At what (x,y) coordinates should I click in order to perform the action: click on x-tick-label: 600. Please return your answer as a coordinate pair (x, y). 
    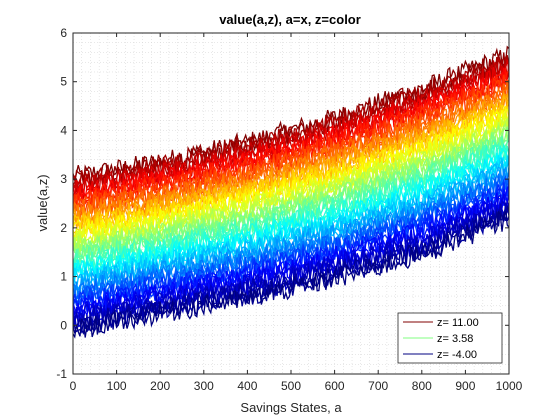
    Looking at the image, I should click on (335, 386).